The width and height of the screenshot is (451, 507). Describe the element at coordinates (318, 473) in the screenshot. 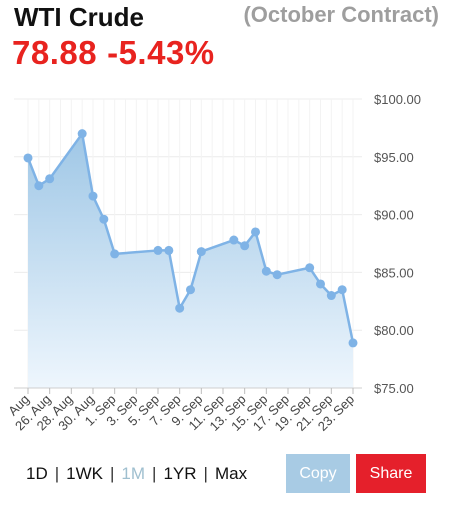

I see `copy-button: Copy` at that location.